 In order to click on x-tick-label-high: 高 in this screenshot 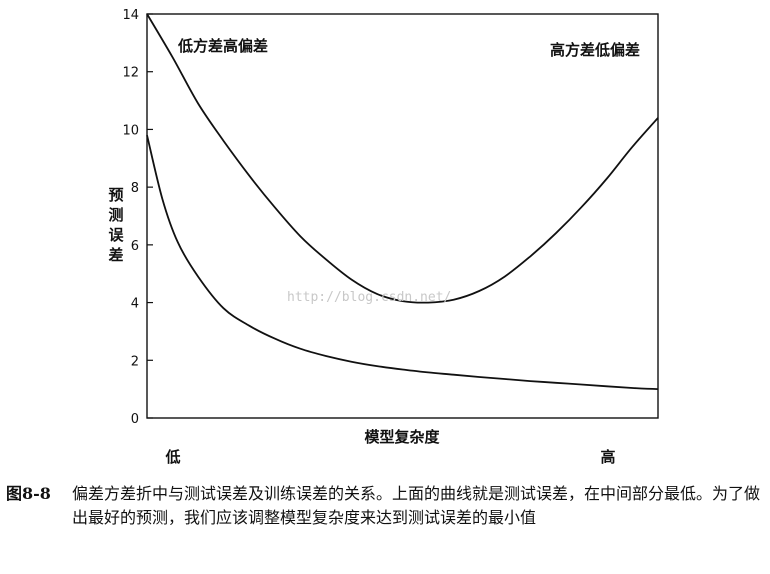, I will do `click(607, 457)`.